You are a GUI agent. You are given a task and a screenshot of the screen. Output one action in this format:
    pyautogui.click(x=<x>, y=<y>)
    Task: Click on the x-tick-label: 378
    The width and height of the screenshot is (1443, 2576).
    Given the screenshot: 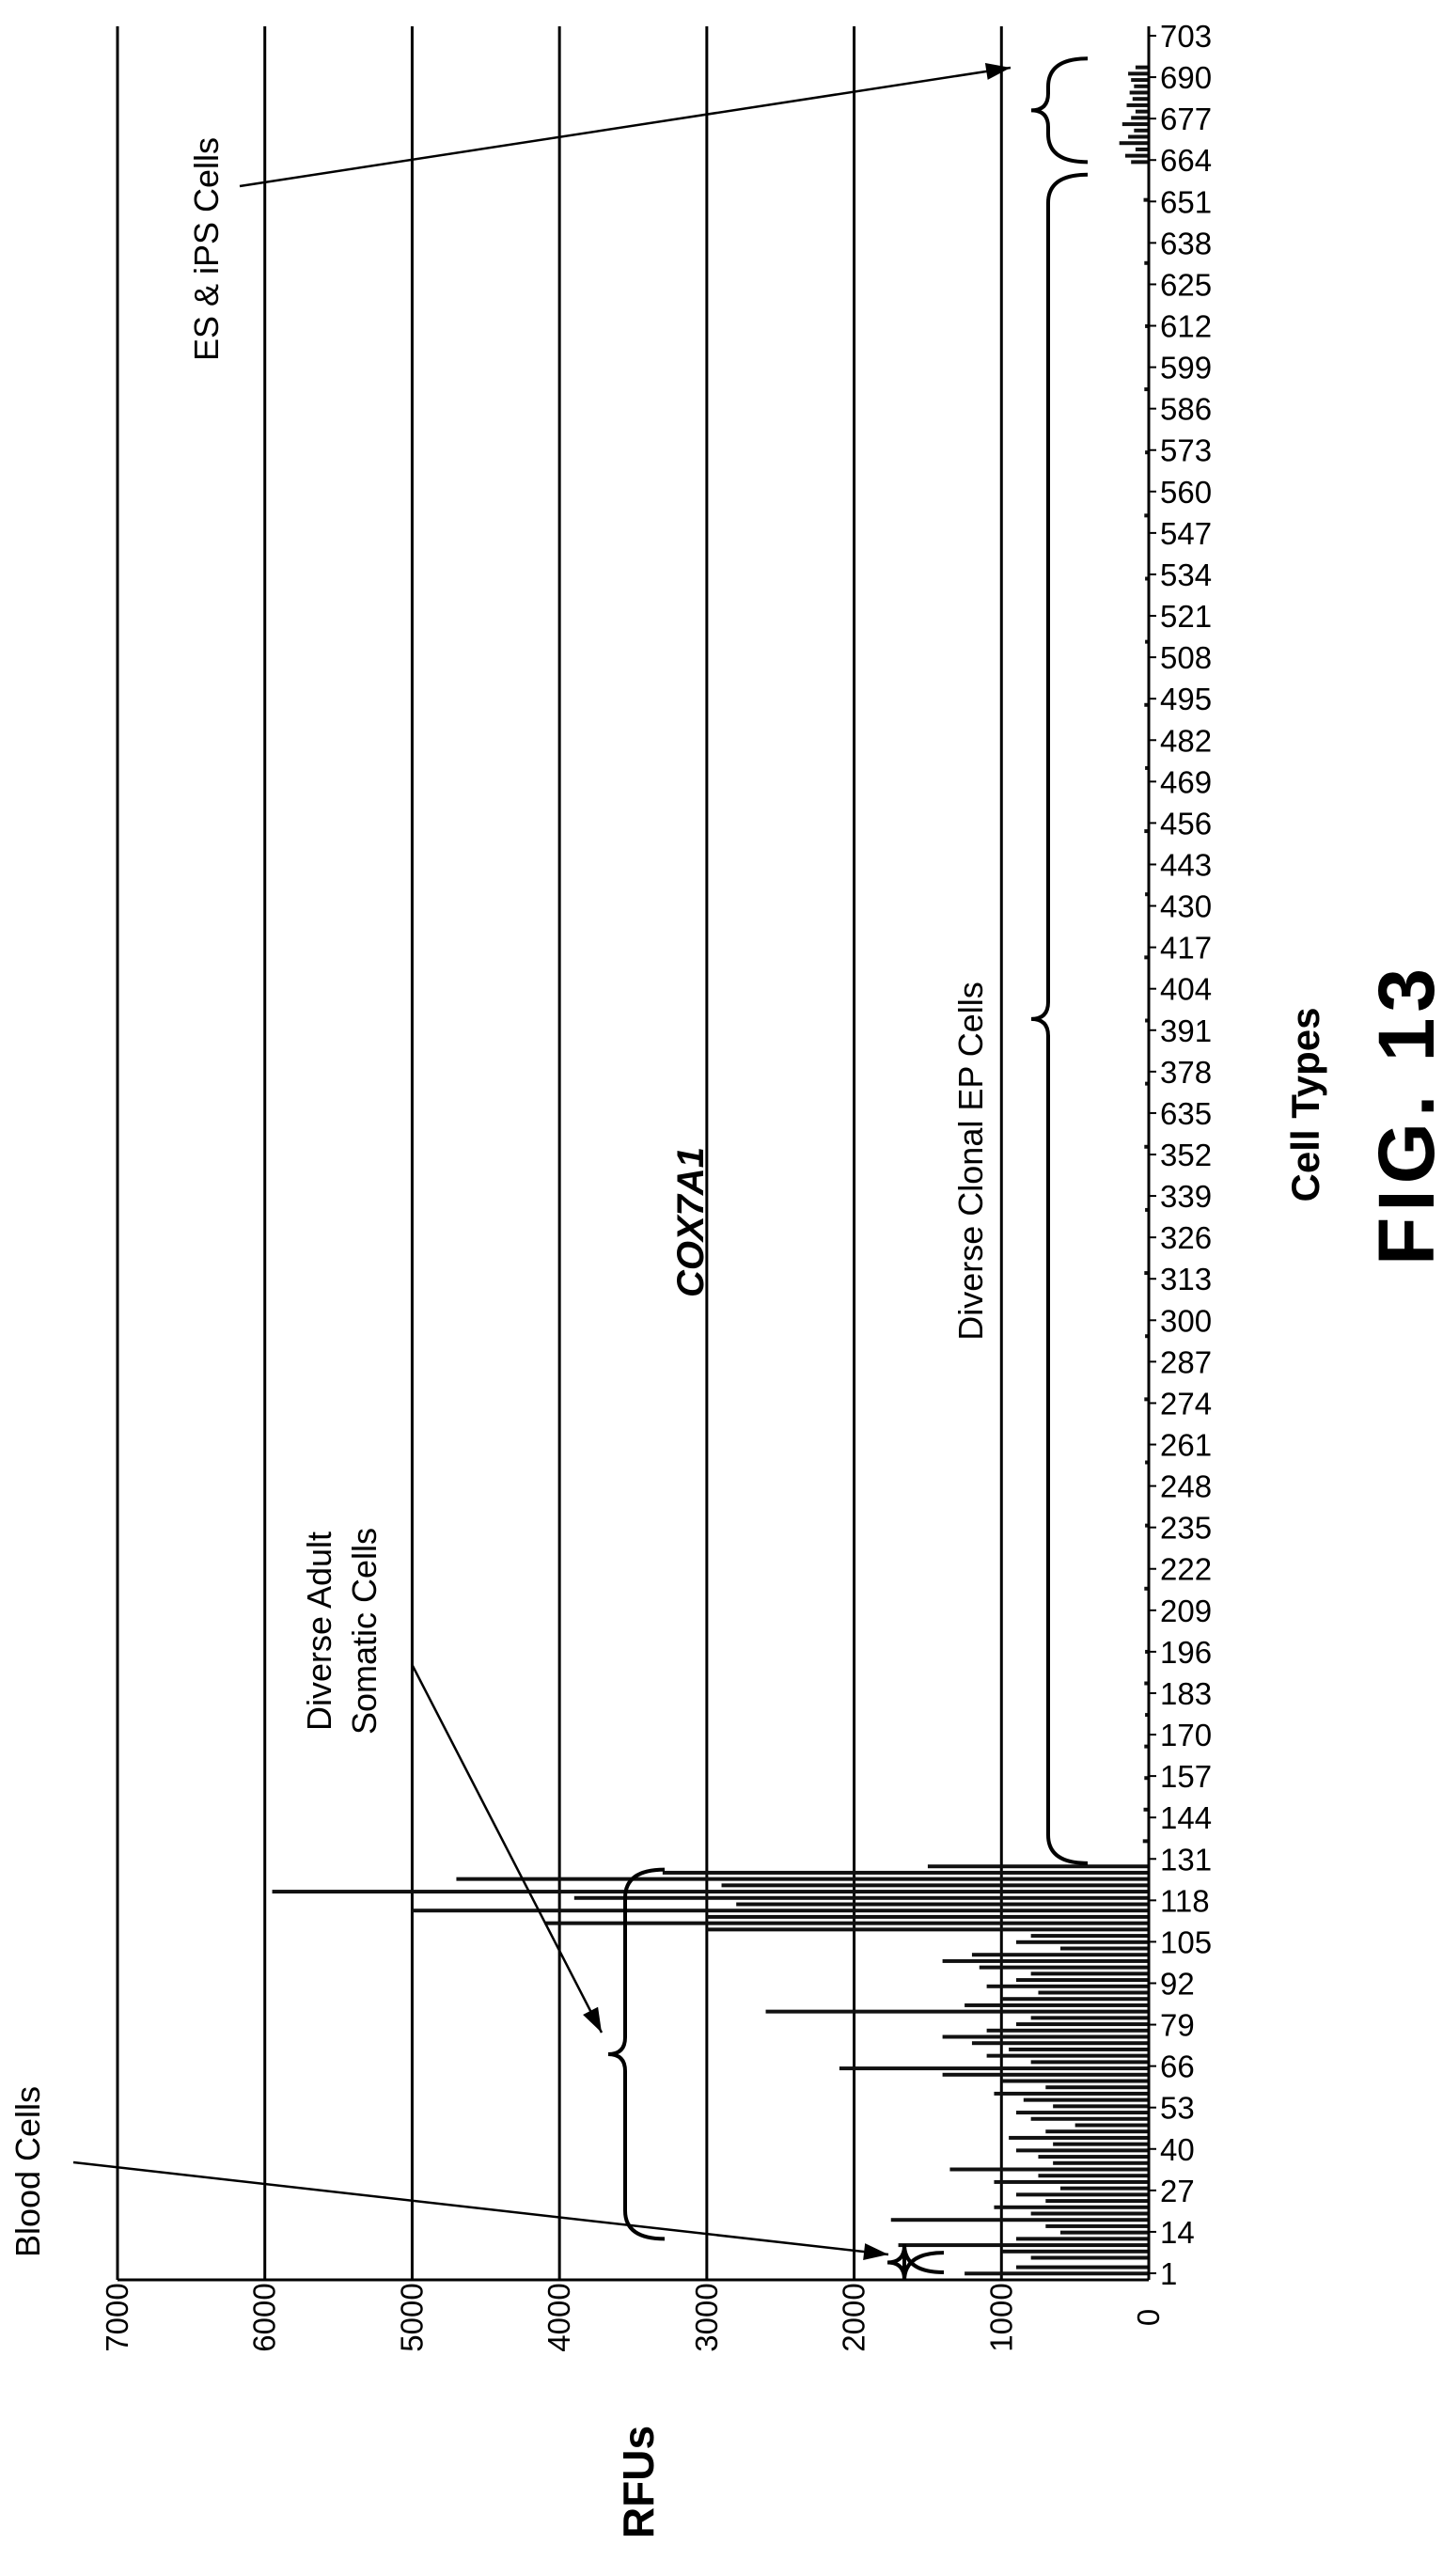 What is the action you would take?
    pyautogui.click(x=1186, y=1073)
    